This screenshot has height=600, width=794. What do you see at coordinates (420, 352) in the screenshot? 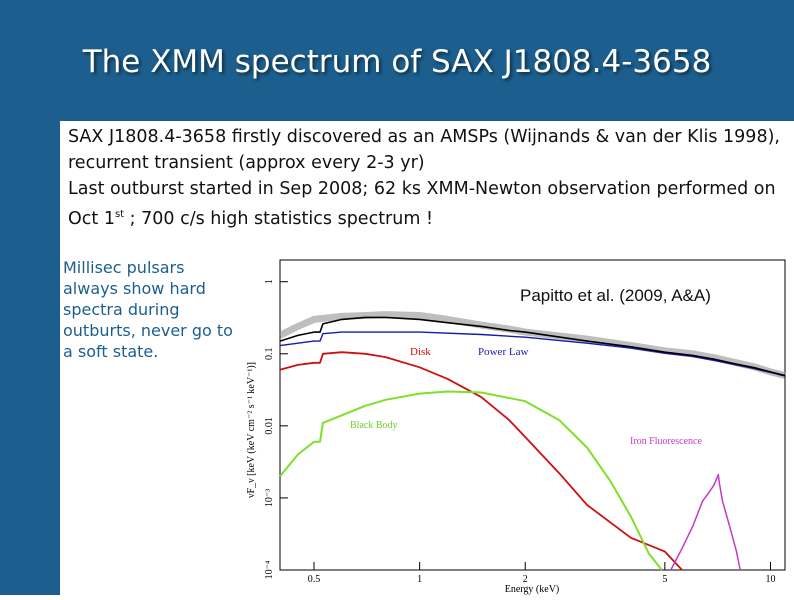
I see `annotation-disk: Disk` at bounding box center [420, 352].